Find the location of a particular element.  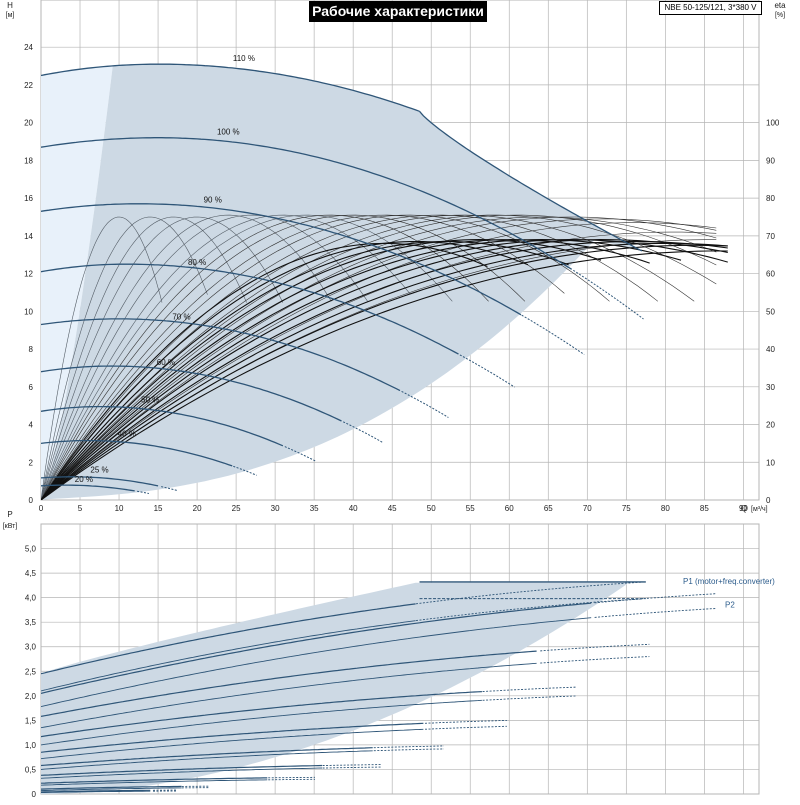

speed-curve-label: 80 % is located at coordinates (197, 262).